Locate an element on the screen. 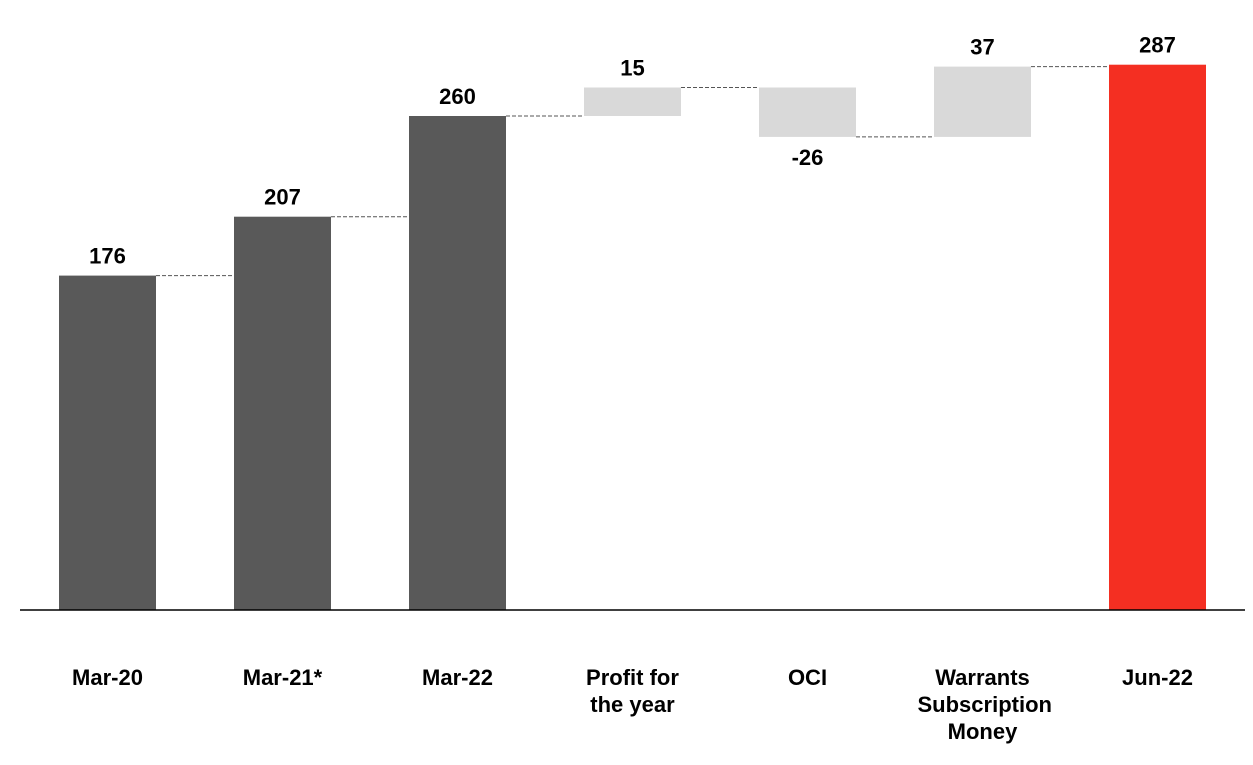 This screenshot has width=1253, height=765. value-label: 260 is located at coordinates (457, 96).